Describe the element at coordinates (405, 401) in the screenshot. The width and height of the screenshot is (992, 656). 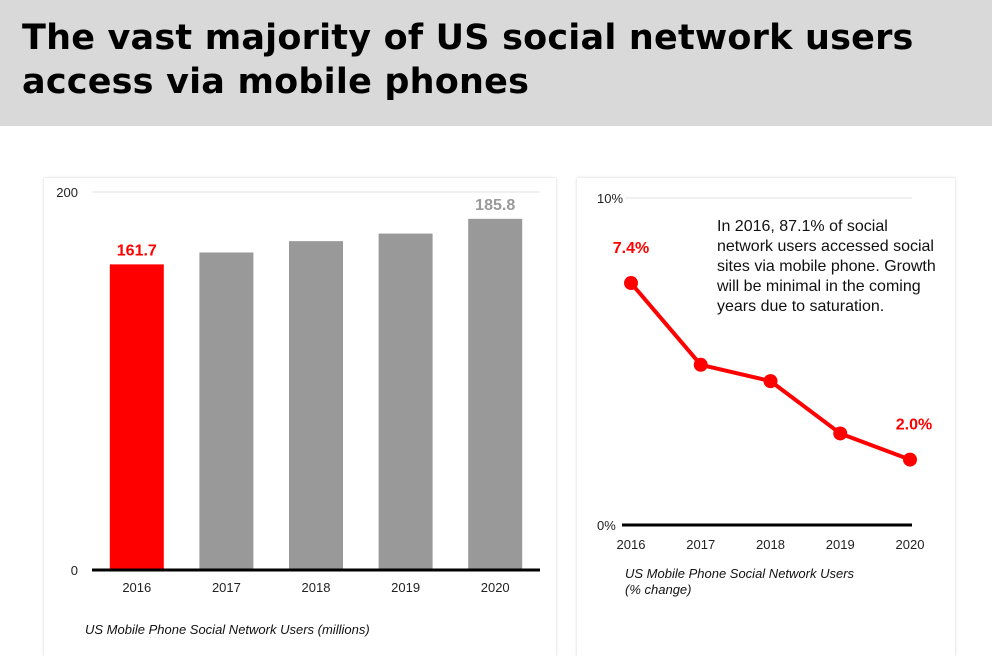
I see `bar-2019` at that location.